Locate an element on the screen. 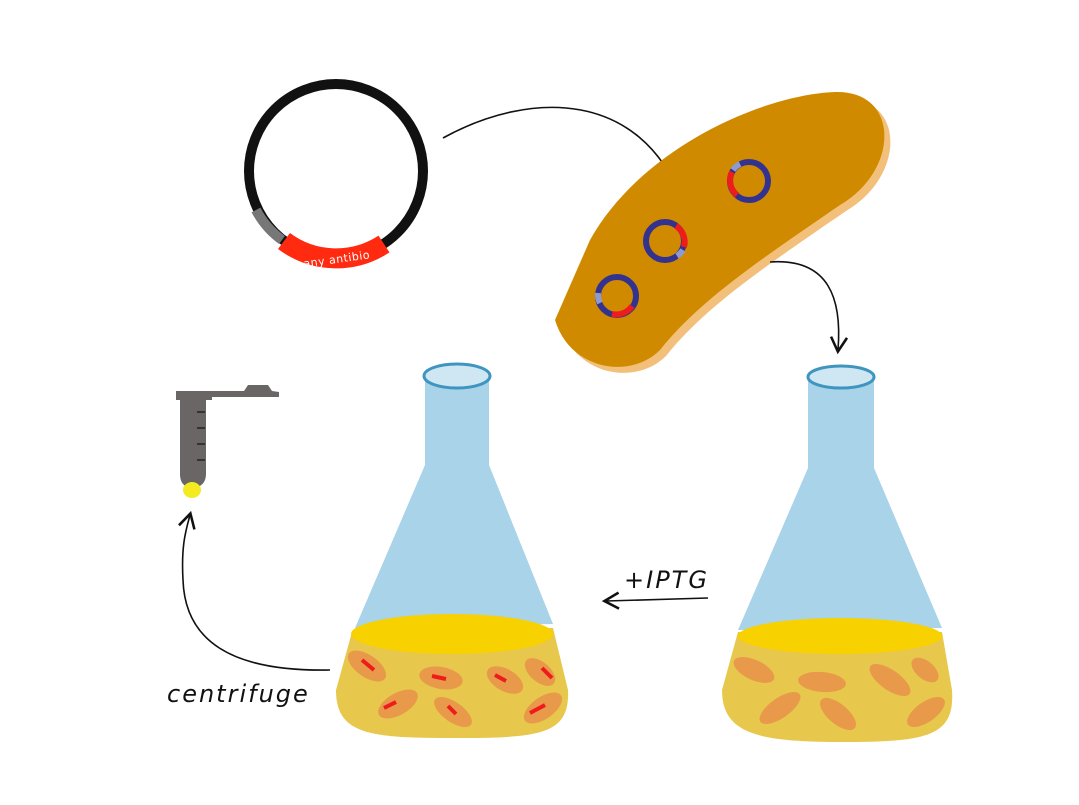 The width and height of the screenshot is (1079, 805). plasmid: any antibio is located at coordinates (336, 175).